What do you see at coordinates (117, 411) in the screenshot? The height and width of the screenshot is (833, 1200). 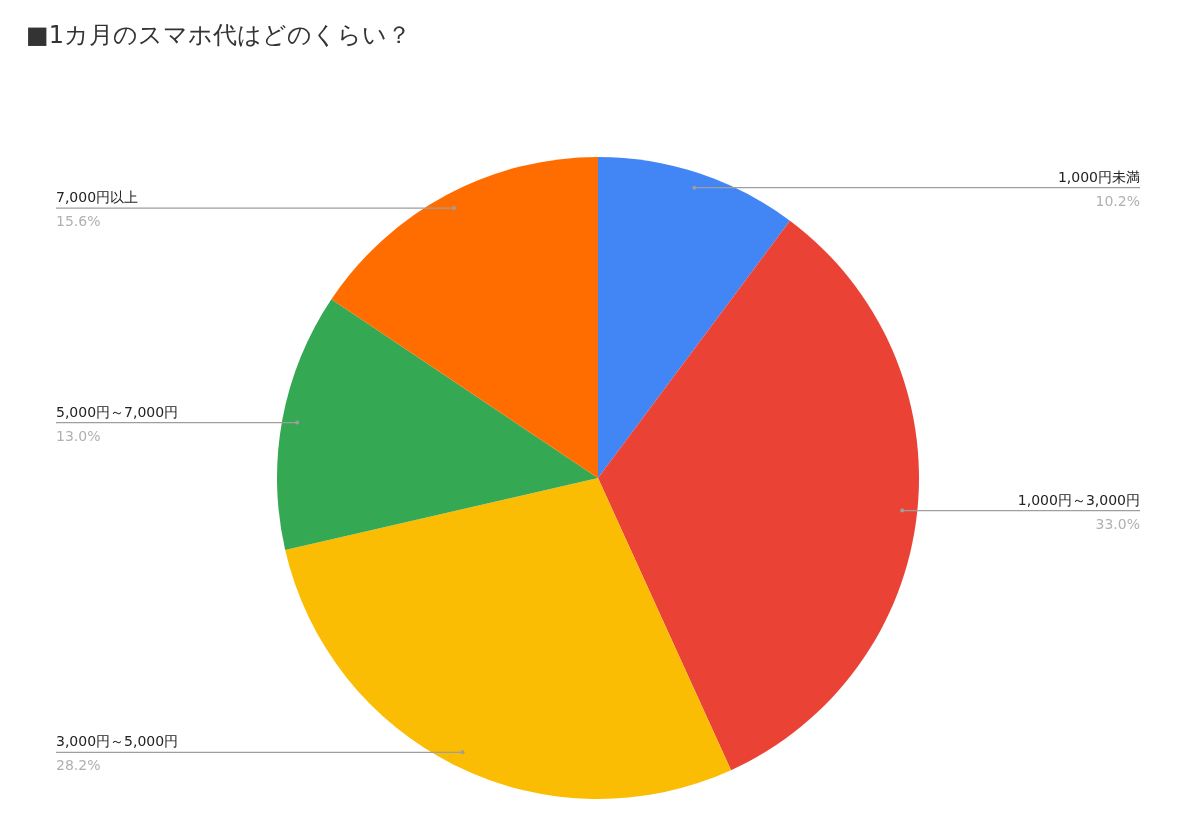 I see `slice-label: 5,000円～7,000円` at bounding box center [117, 411].